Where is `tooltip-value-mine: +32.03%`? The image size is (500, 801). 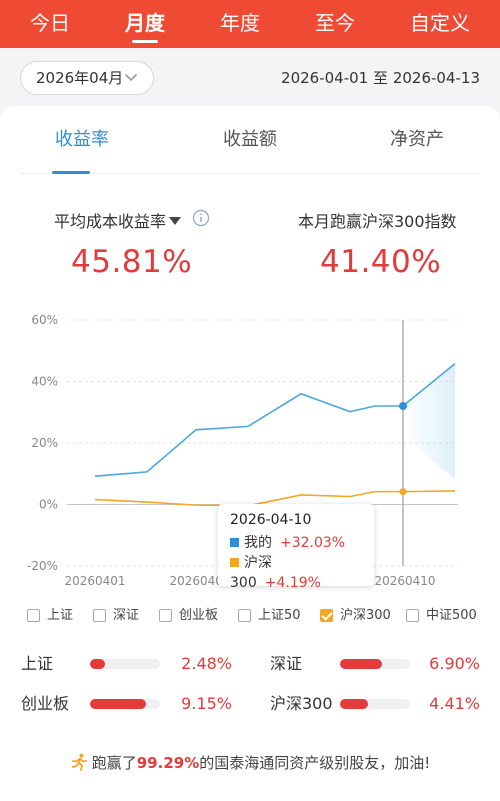
tooltip-value-mine: +32.03% is located at coordinates (313, 543).